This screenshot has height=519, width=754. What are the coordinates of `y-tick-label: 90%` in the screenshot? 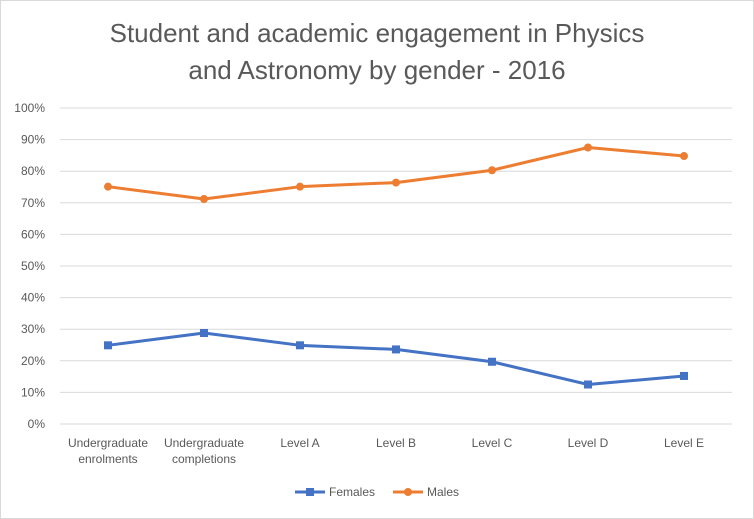 It's located at (33, 140).